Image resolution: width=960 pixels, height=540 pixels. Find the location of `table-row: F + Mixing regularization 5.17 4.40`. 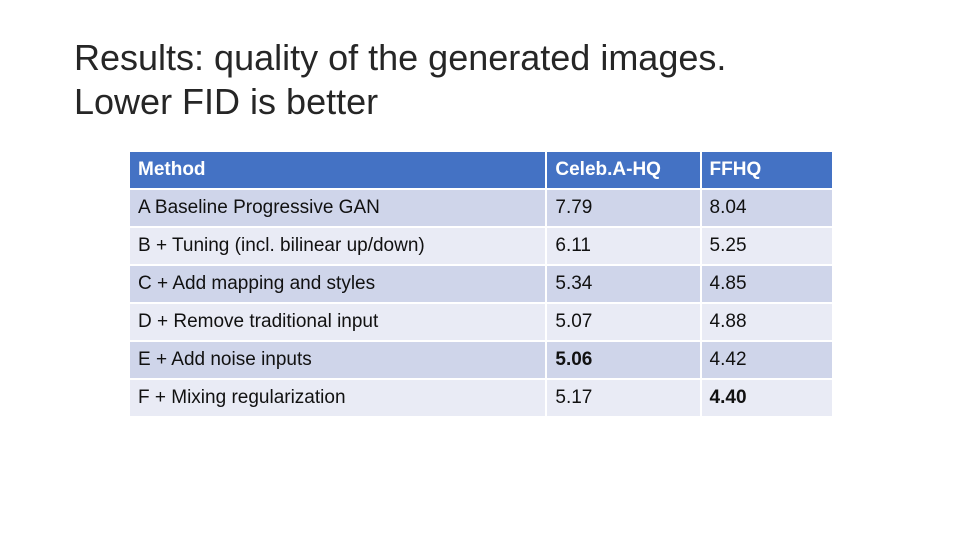

table-row: F + Mixing regularization 5.17 4.40 is located at coordinates (481, 399).